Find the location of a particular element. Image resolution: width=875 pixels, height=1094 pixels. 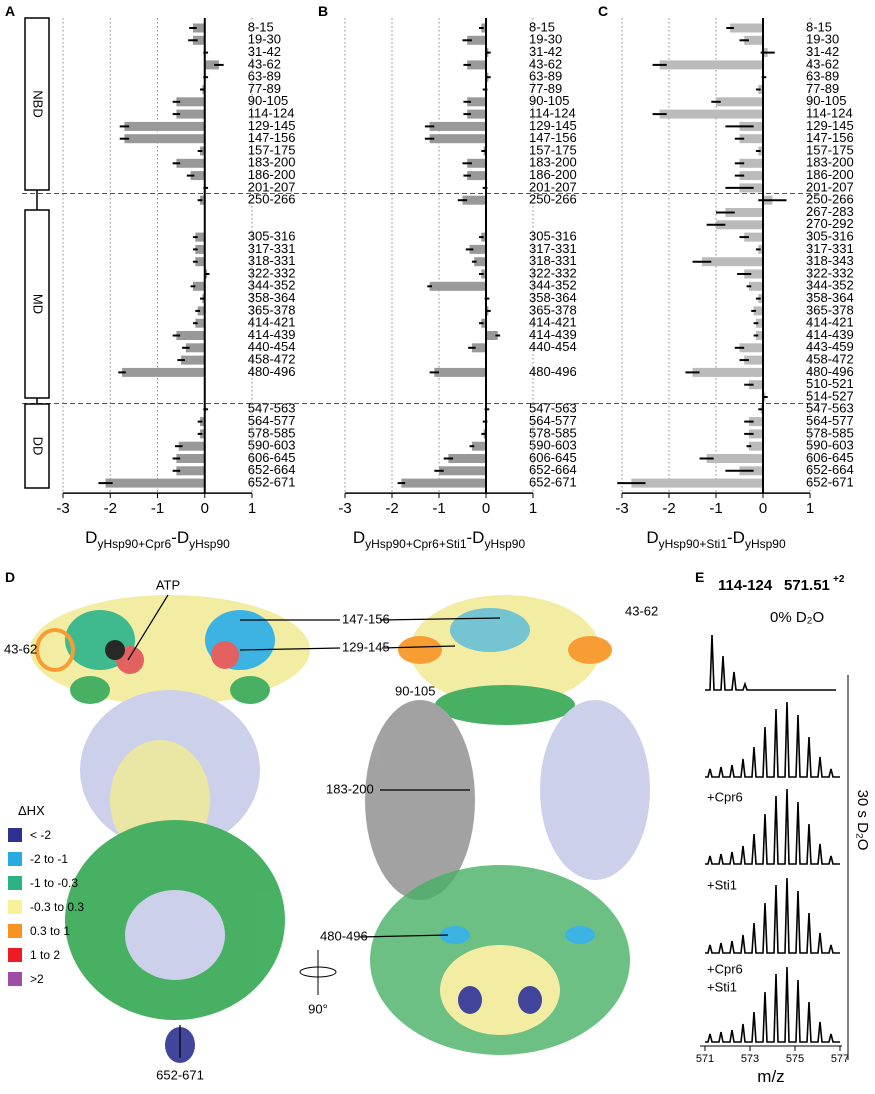

annotation: 652-671 is located at coordinates (180, 1074).